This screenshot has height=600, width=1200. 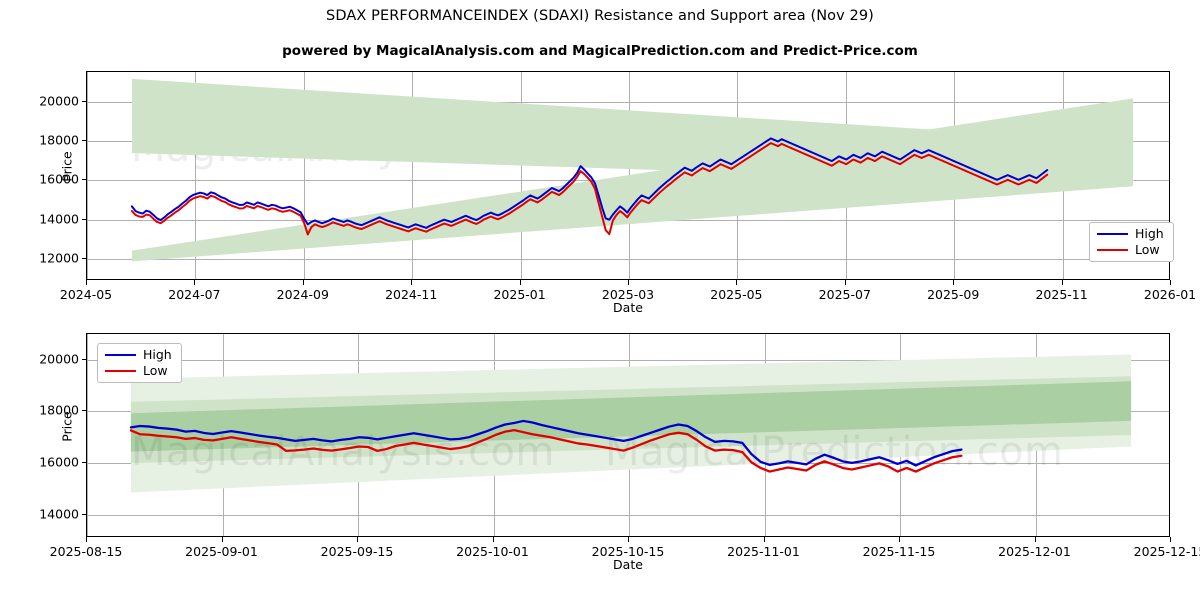 What do you see at coordinates (1130, 233) in the screenshot?
I see `upper-legend-high: High` at bounding box center [1130, 233].